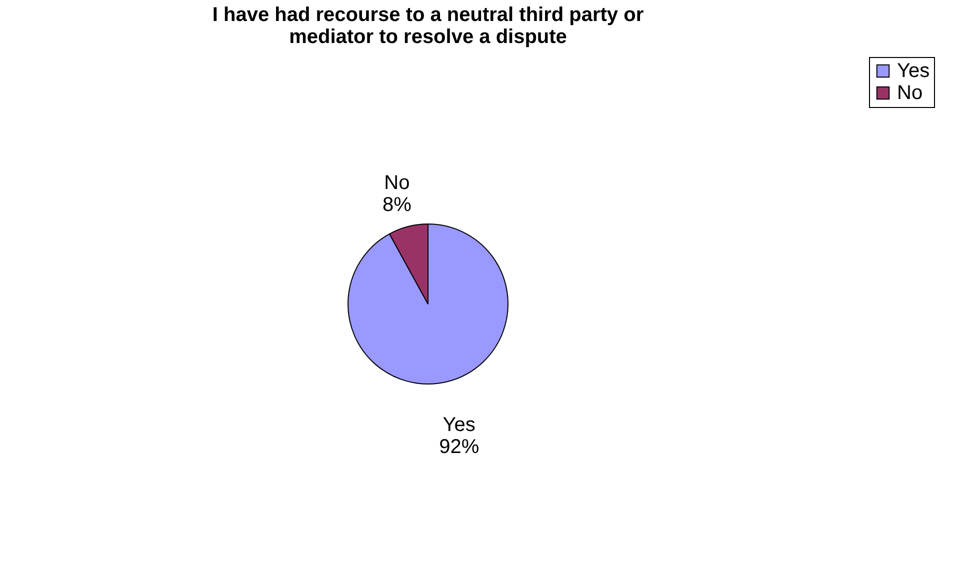 This screenshot has width=962, height=578. What do you see at coordinates (910, 93) in the screenshot?
I see `legend-label: No` at bounding box center [910, 93].